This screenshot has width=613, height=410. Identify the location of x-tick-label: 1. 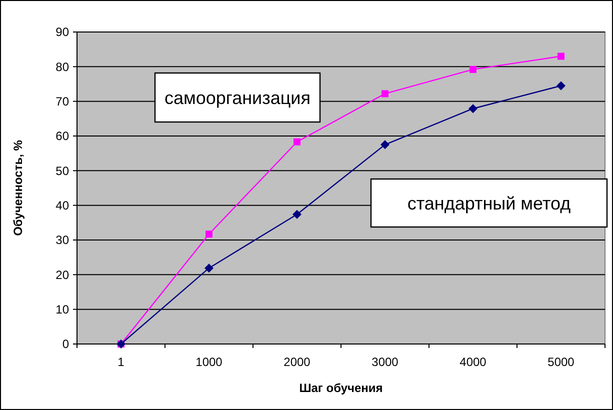
(121, 362).